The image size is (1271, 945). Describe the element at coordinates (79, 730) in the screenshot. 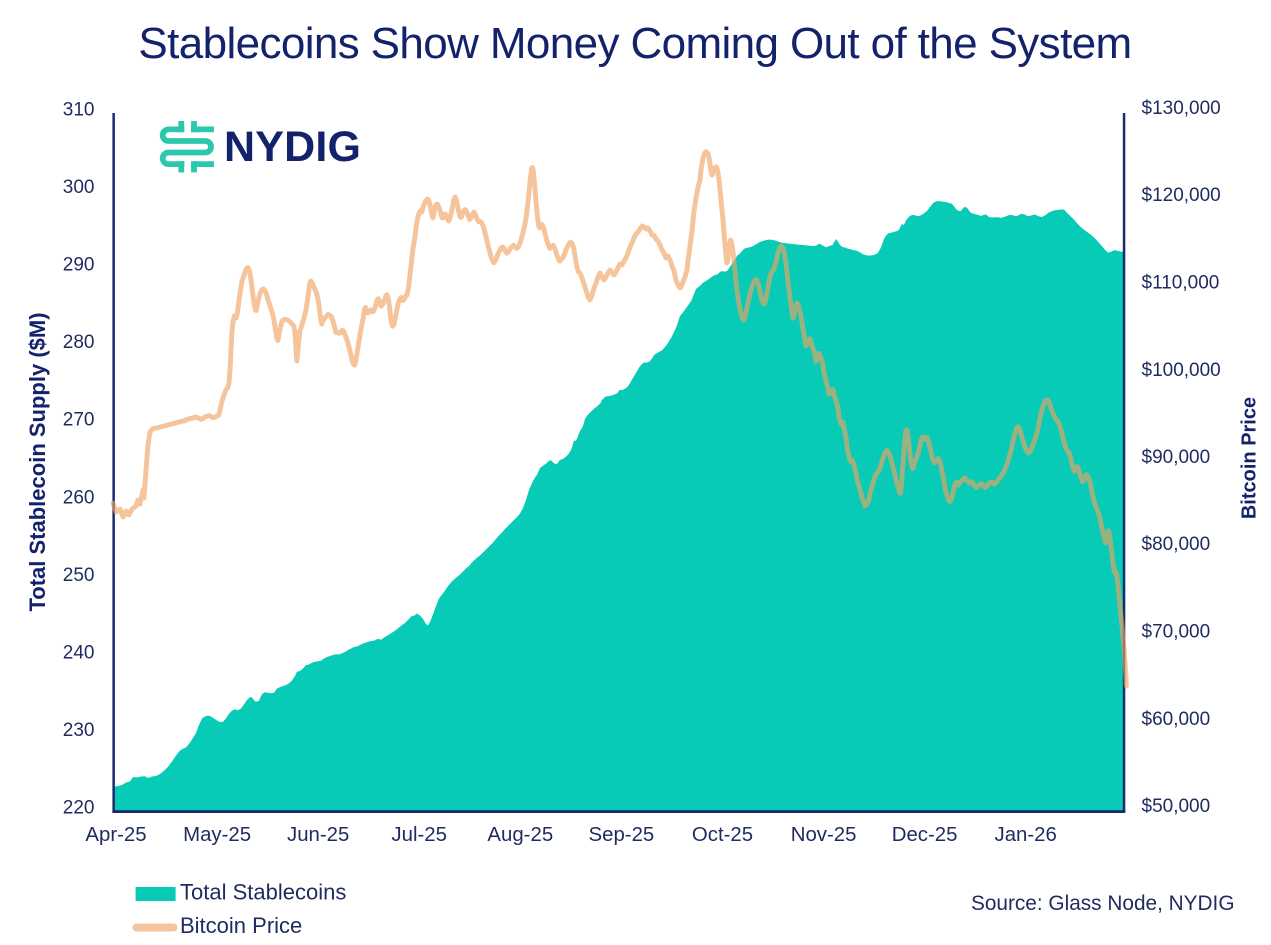

I see `svg-text: 230` at that location.